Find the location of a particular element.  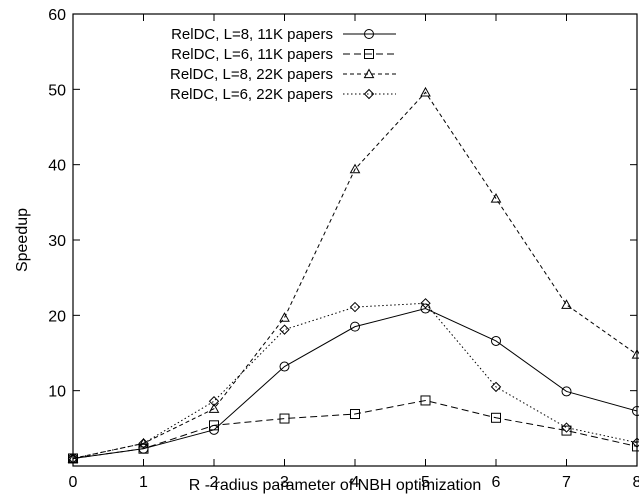

legend-label: RelDC, L=8, 11K papers is located at coordinates (252, 34).